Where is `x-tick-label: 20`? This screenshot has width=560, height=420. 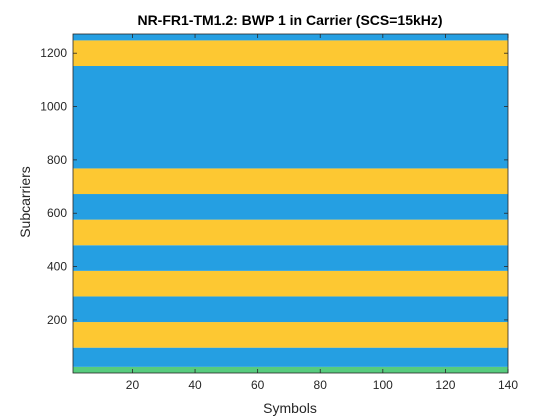 x-tick-label: 20 is located at coordinates (133, 385).